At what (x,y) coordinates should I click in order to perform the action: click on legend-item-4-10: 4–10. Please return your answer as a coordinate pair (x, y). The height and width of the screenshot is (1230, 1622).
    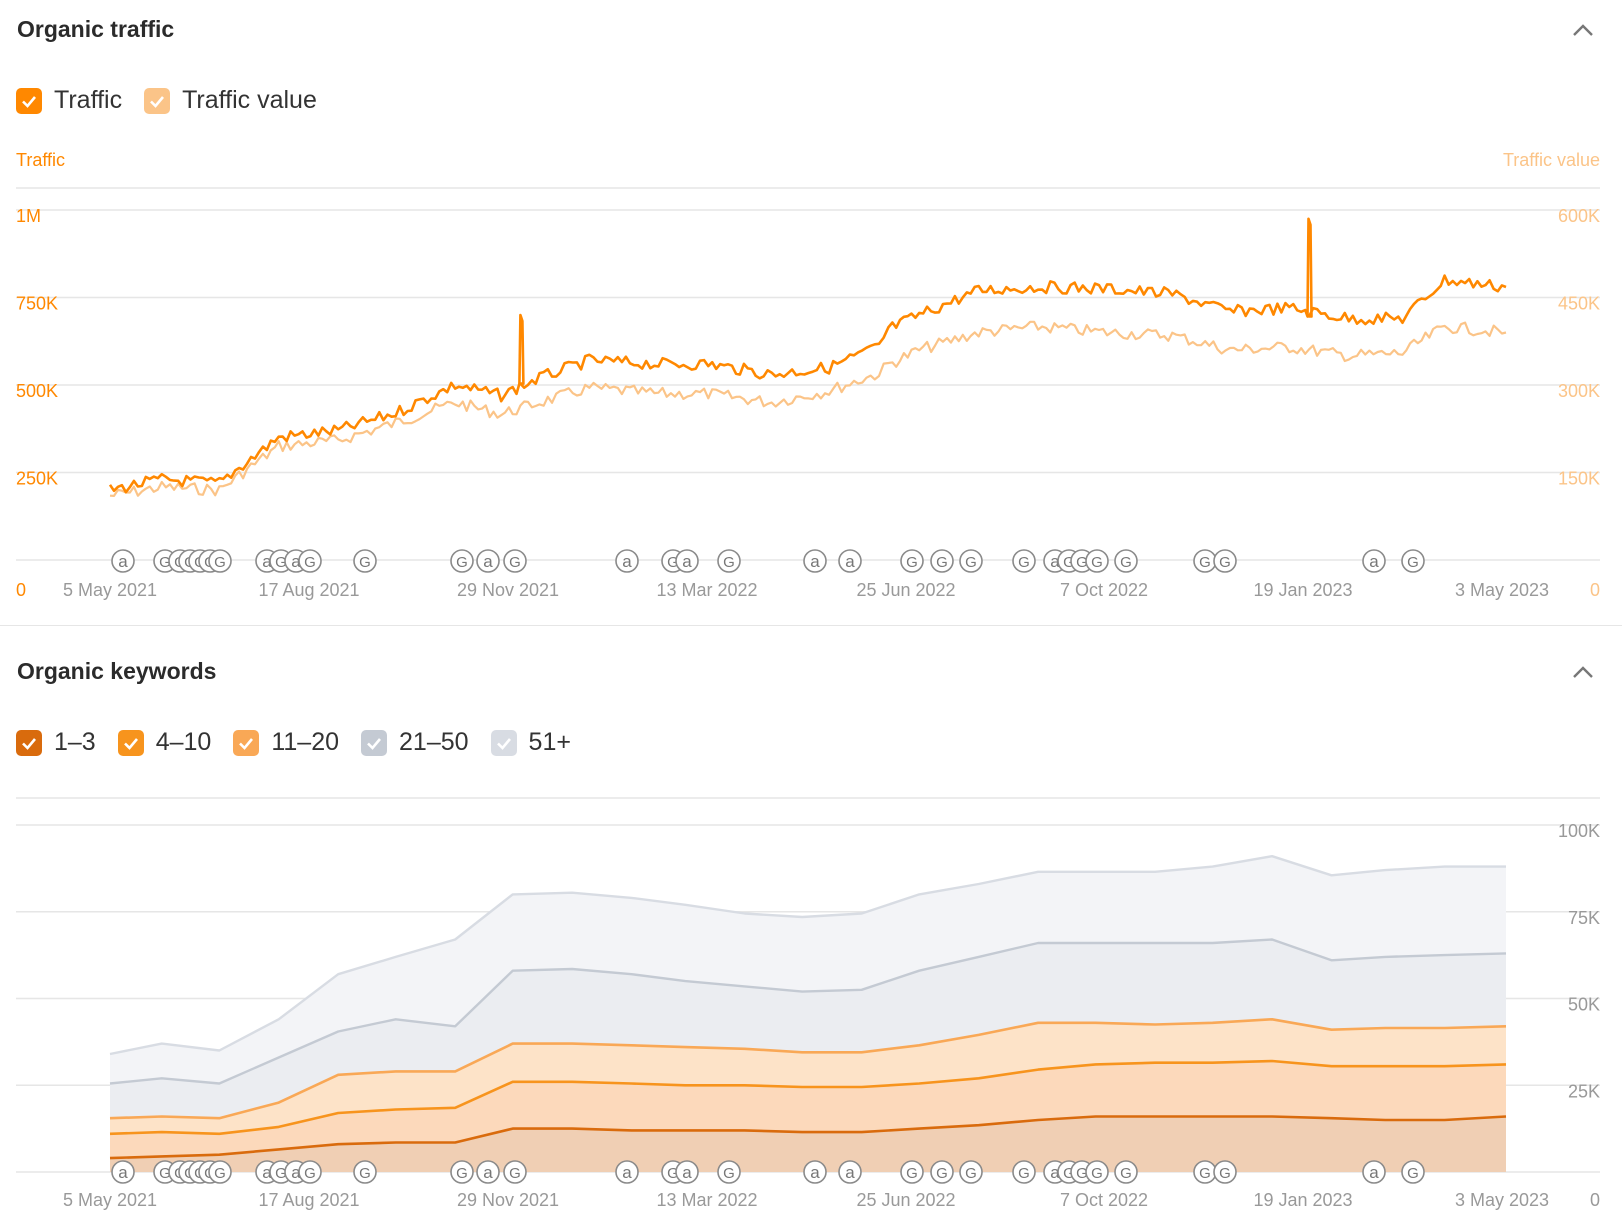
    Looking at the image, I should click on (164, 742).